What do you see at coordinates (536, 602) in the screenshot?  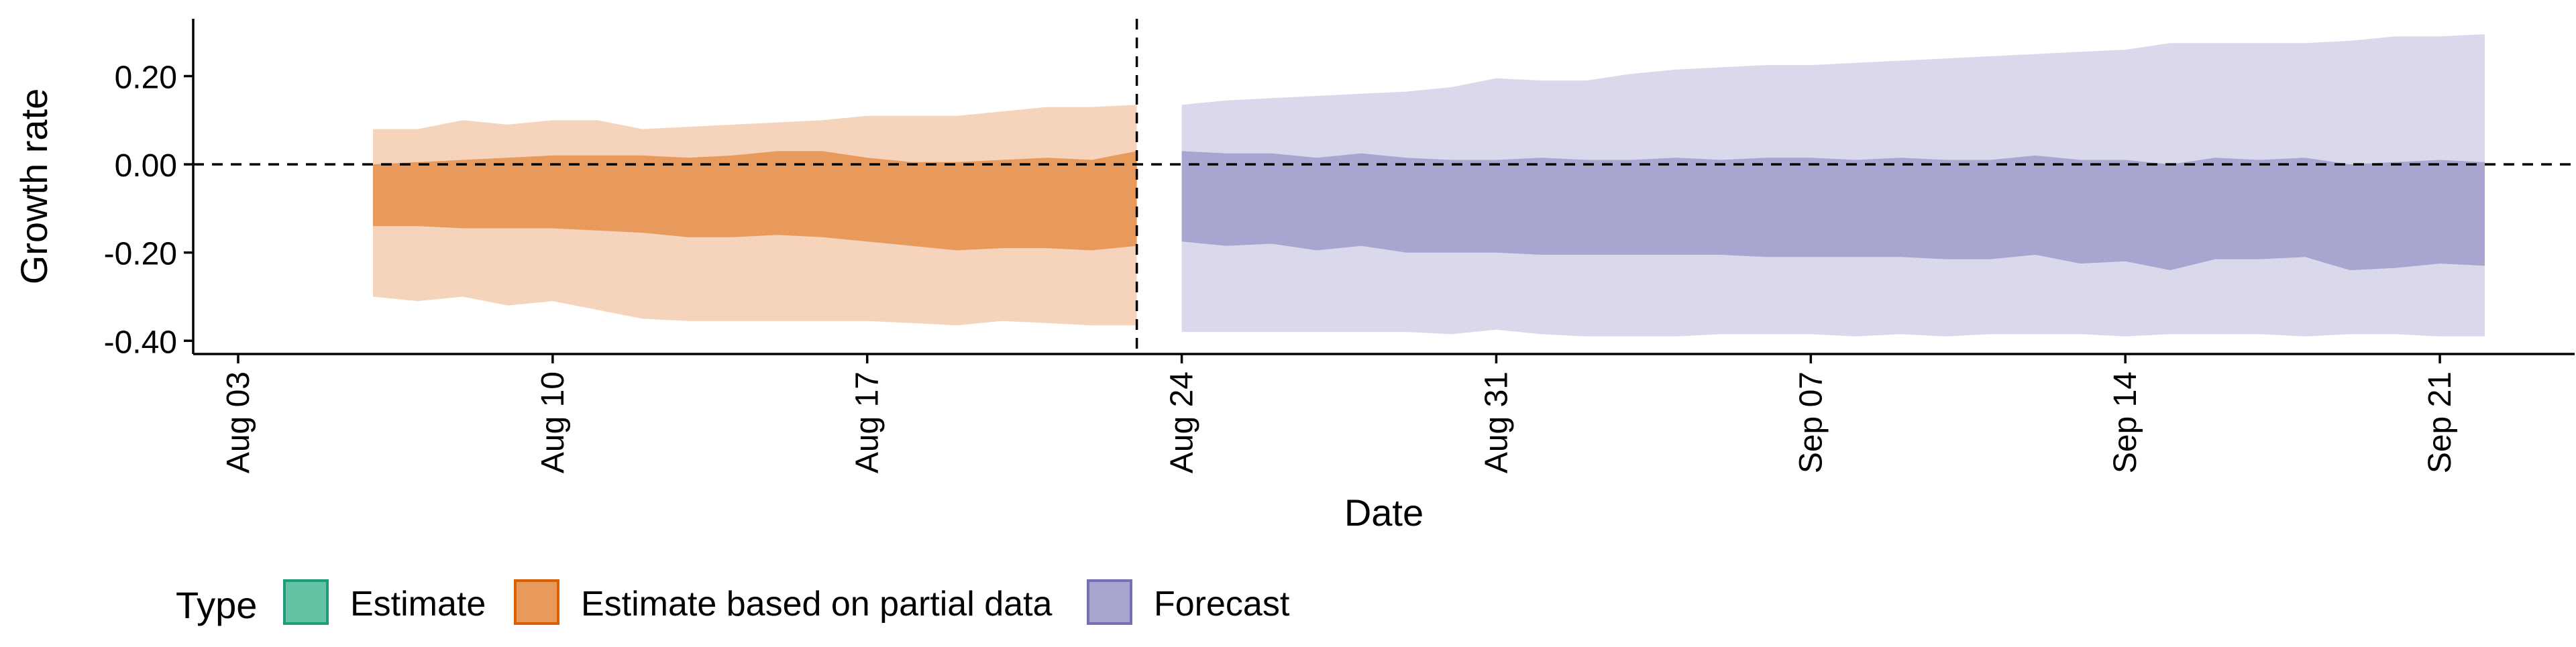 I see `legend-swatch-estimate-based-on-partial-data` at bounding box center [536, 602].